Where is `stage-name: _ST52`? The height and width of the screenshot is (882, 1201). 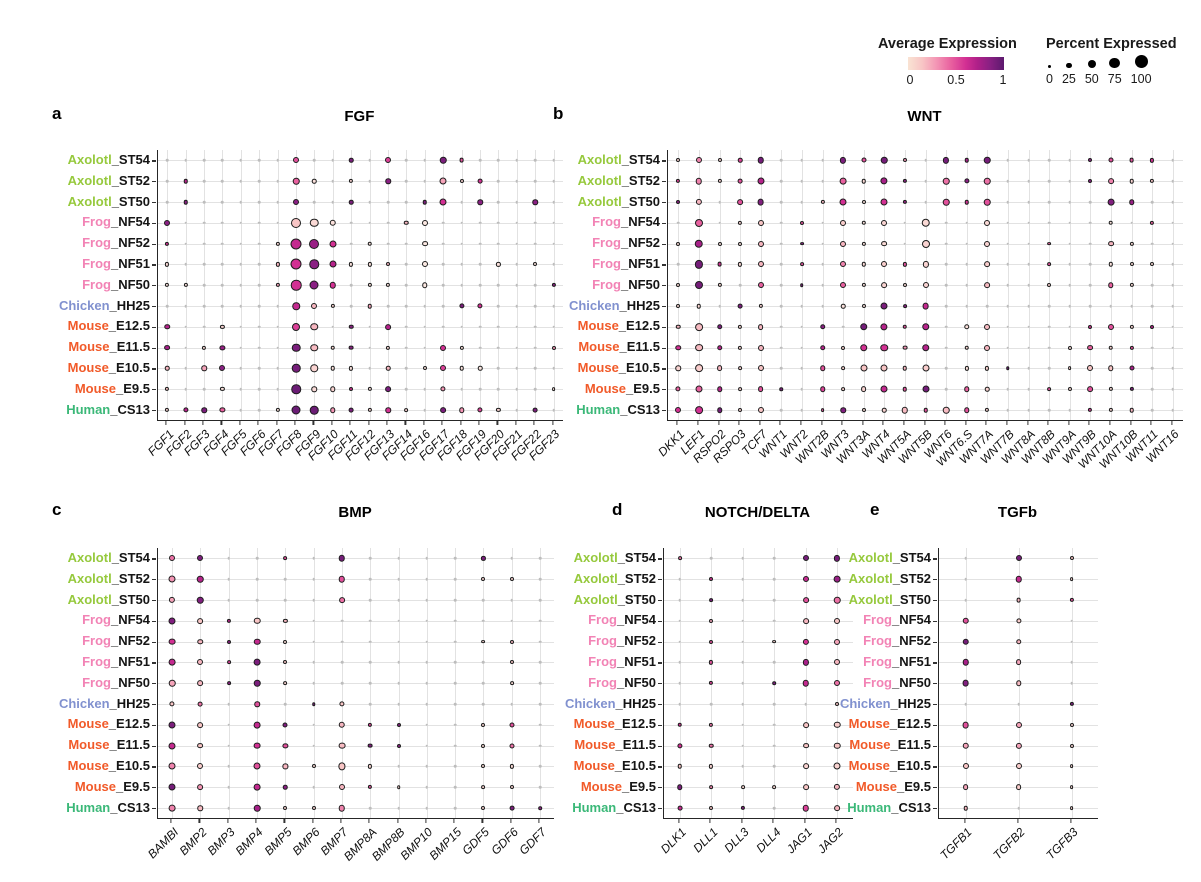 stage-name: _ST52 is located at coordinates (636, 578).